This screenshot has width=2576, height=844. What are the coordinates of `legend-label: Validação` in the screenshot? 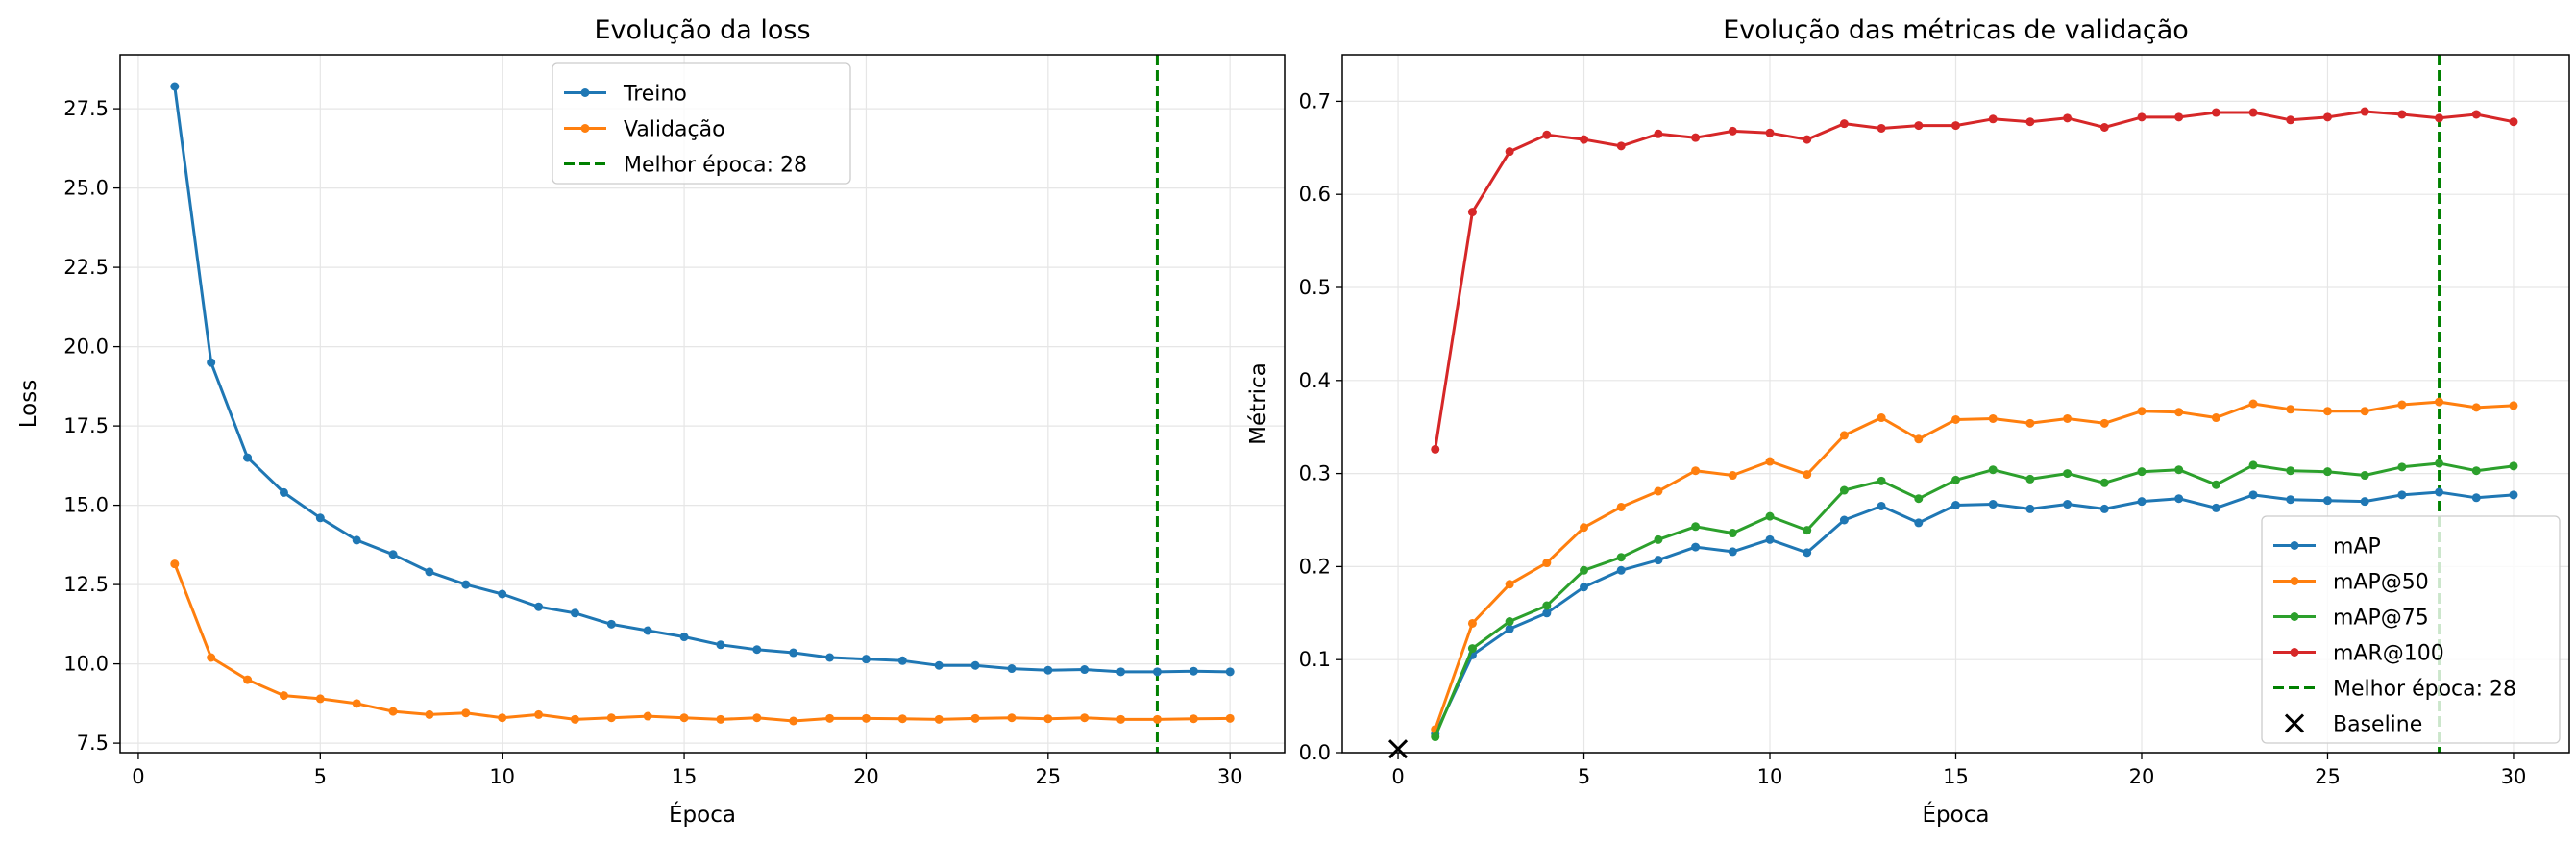 It's located at (674, 130).